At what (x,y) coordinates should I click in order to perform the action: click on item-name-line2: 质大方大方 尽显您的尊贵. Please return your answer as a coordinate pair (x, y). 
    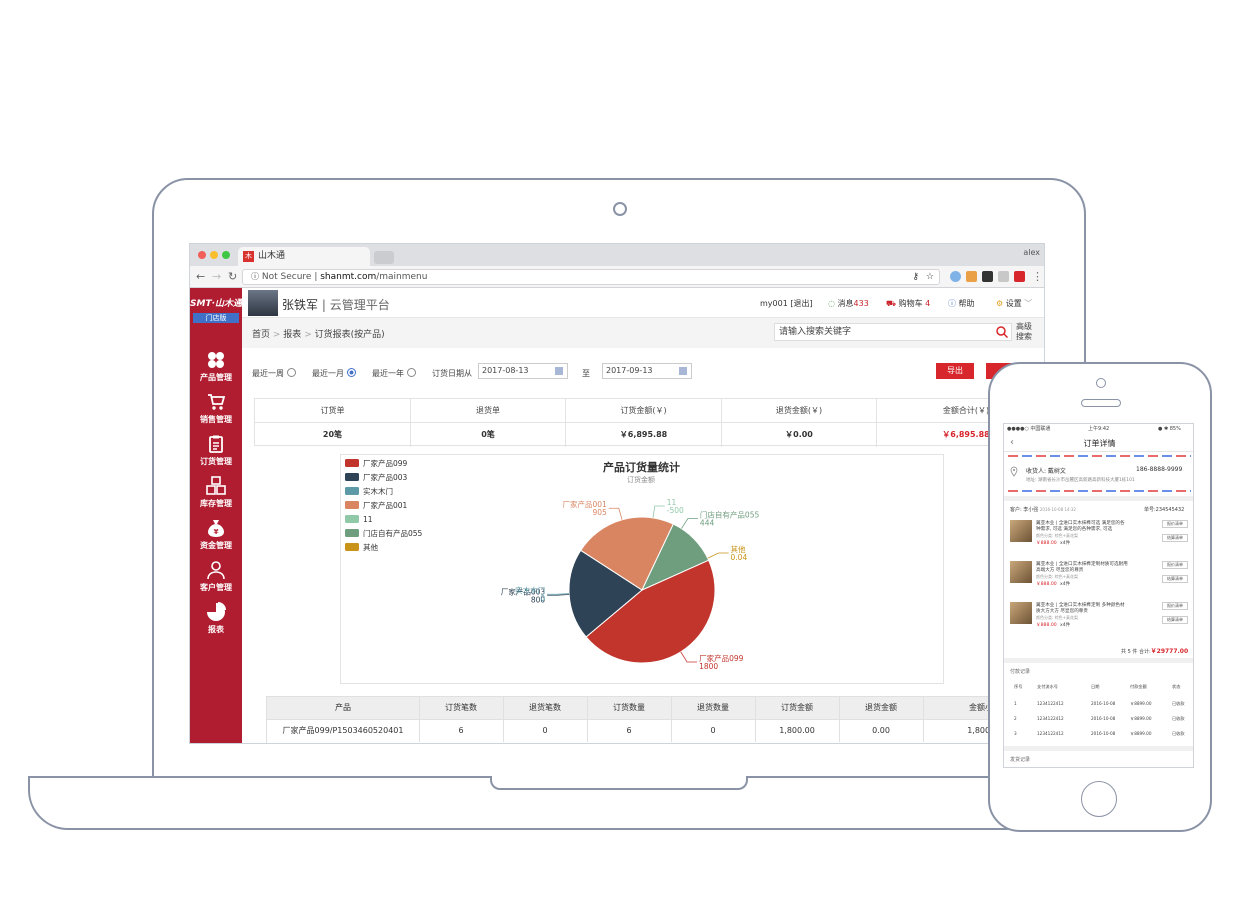
    Looking at the image, I should click on (1062, 611).